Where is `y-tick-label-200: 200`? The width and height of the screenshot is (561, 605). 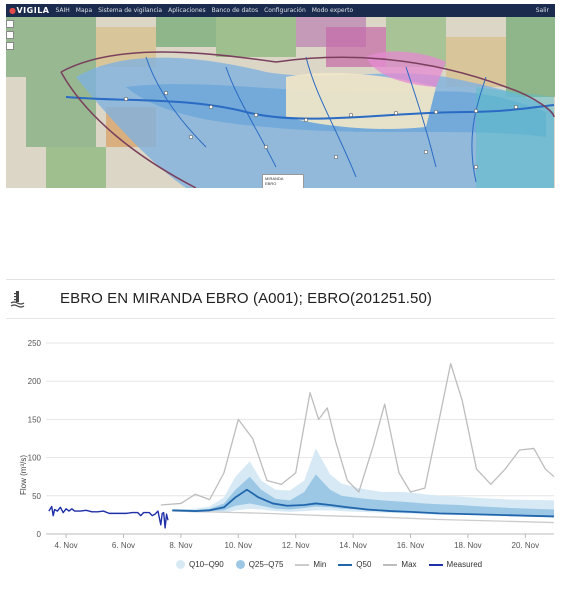
y-tick-label-200: 200 is located at coordinates (35, 381).